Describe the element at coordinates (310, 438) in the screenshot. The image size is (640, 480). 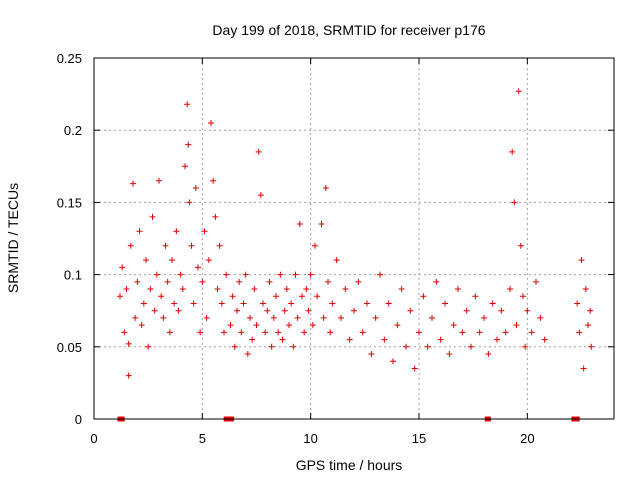
I see `x-tick-label: 10` at that location.